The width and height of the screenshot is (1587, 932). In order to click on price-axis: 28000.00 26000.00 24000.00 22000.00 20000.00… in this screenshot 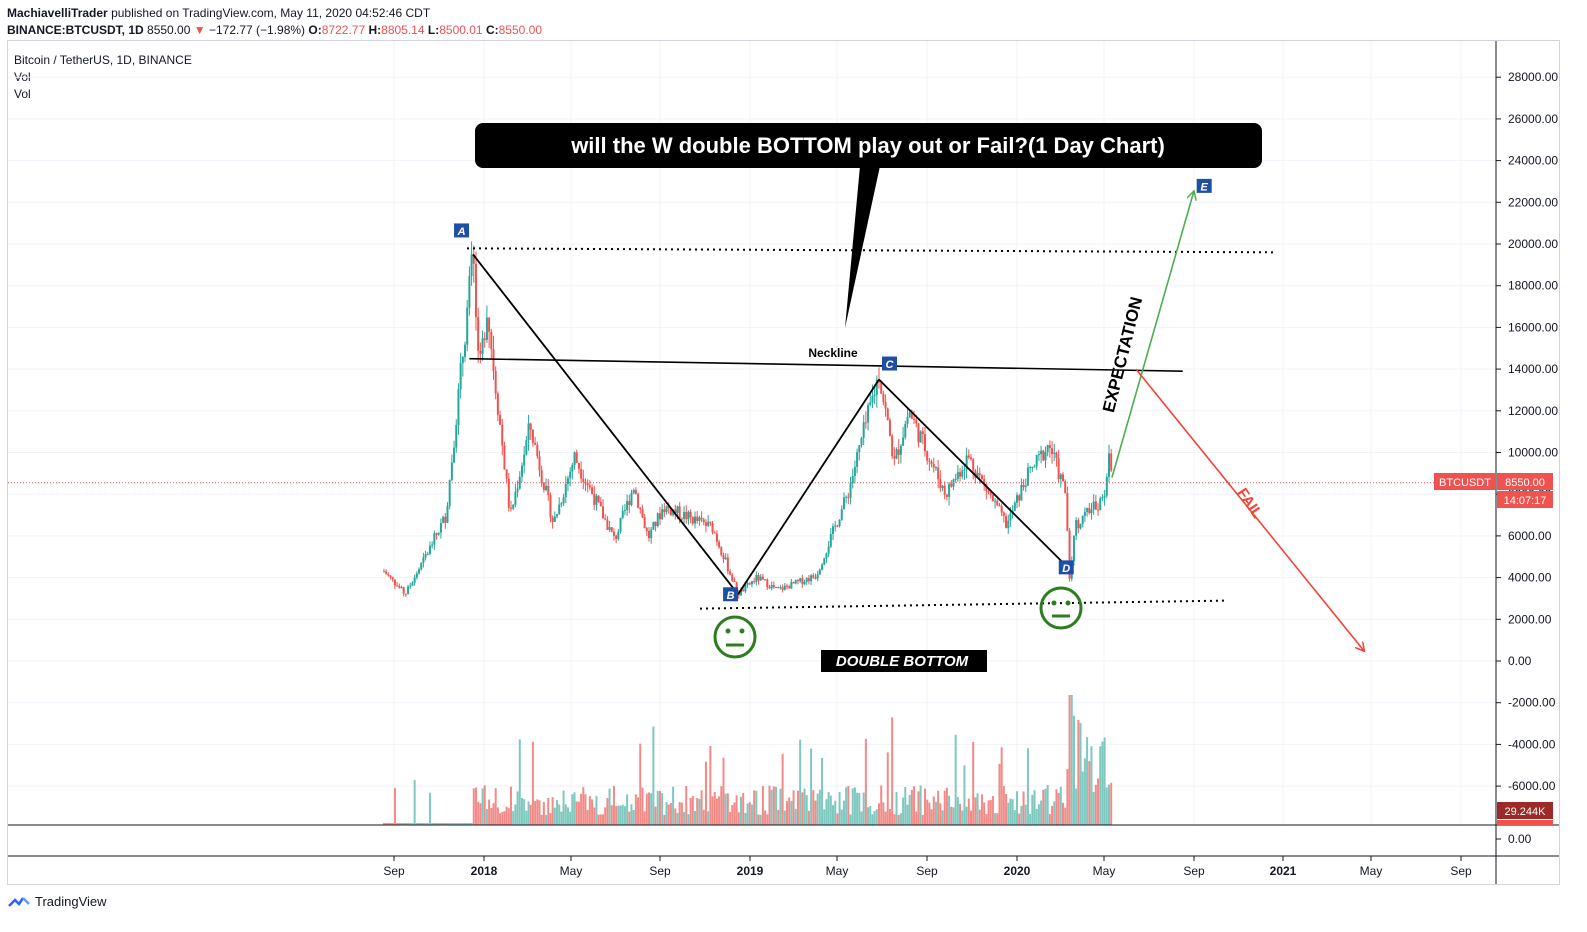, I will do `click(1527, 458)`.